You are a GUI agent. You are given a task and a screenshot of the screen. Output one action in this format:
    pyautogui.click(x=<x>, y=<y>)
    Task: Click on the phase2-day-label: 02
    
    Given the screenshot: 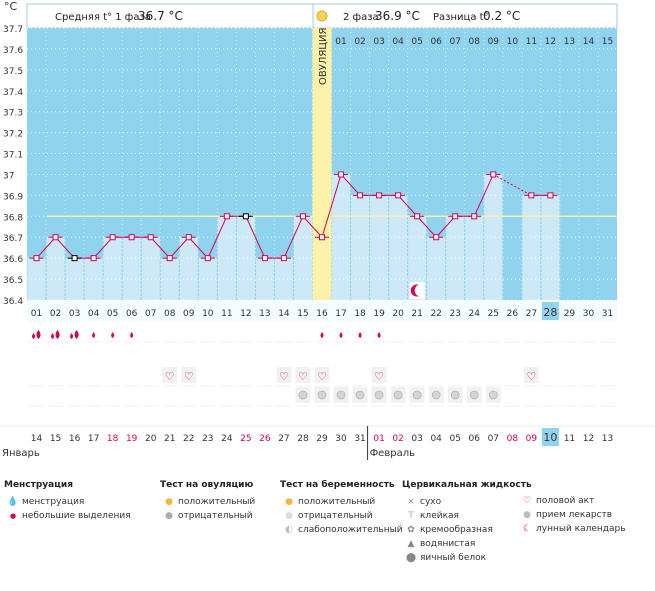 What is the action you would take?
    pyautogui.click(x=359, y=42)
    